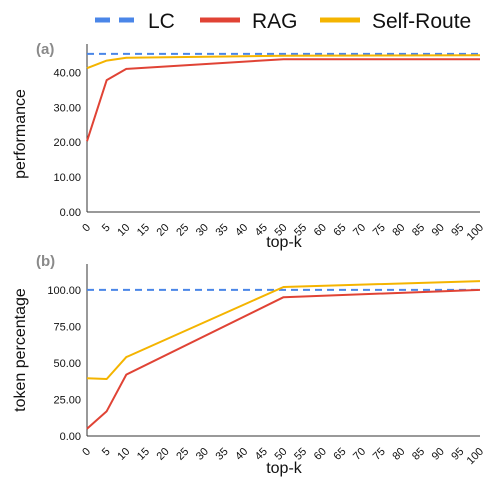 This screenshot has height=482, width=486. What do you see at coordinates (45, 49) in the screenshot?
I see `panel-a-letter: (a)` at bounding box center [45, 49].